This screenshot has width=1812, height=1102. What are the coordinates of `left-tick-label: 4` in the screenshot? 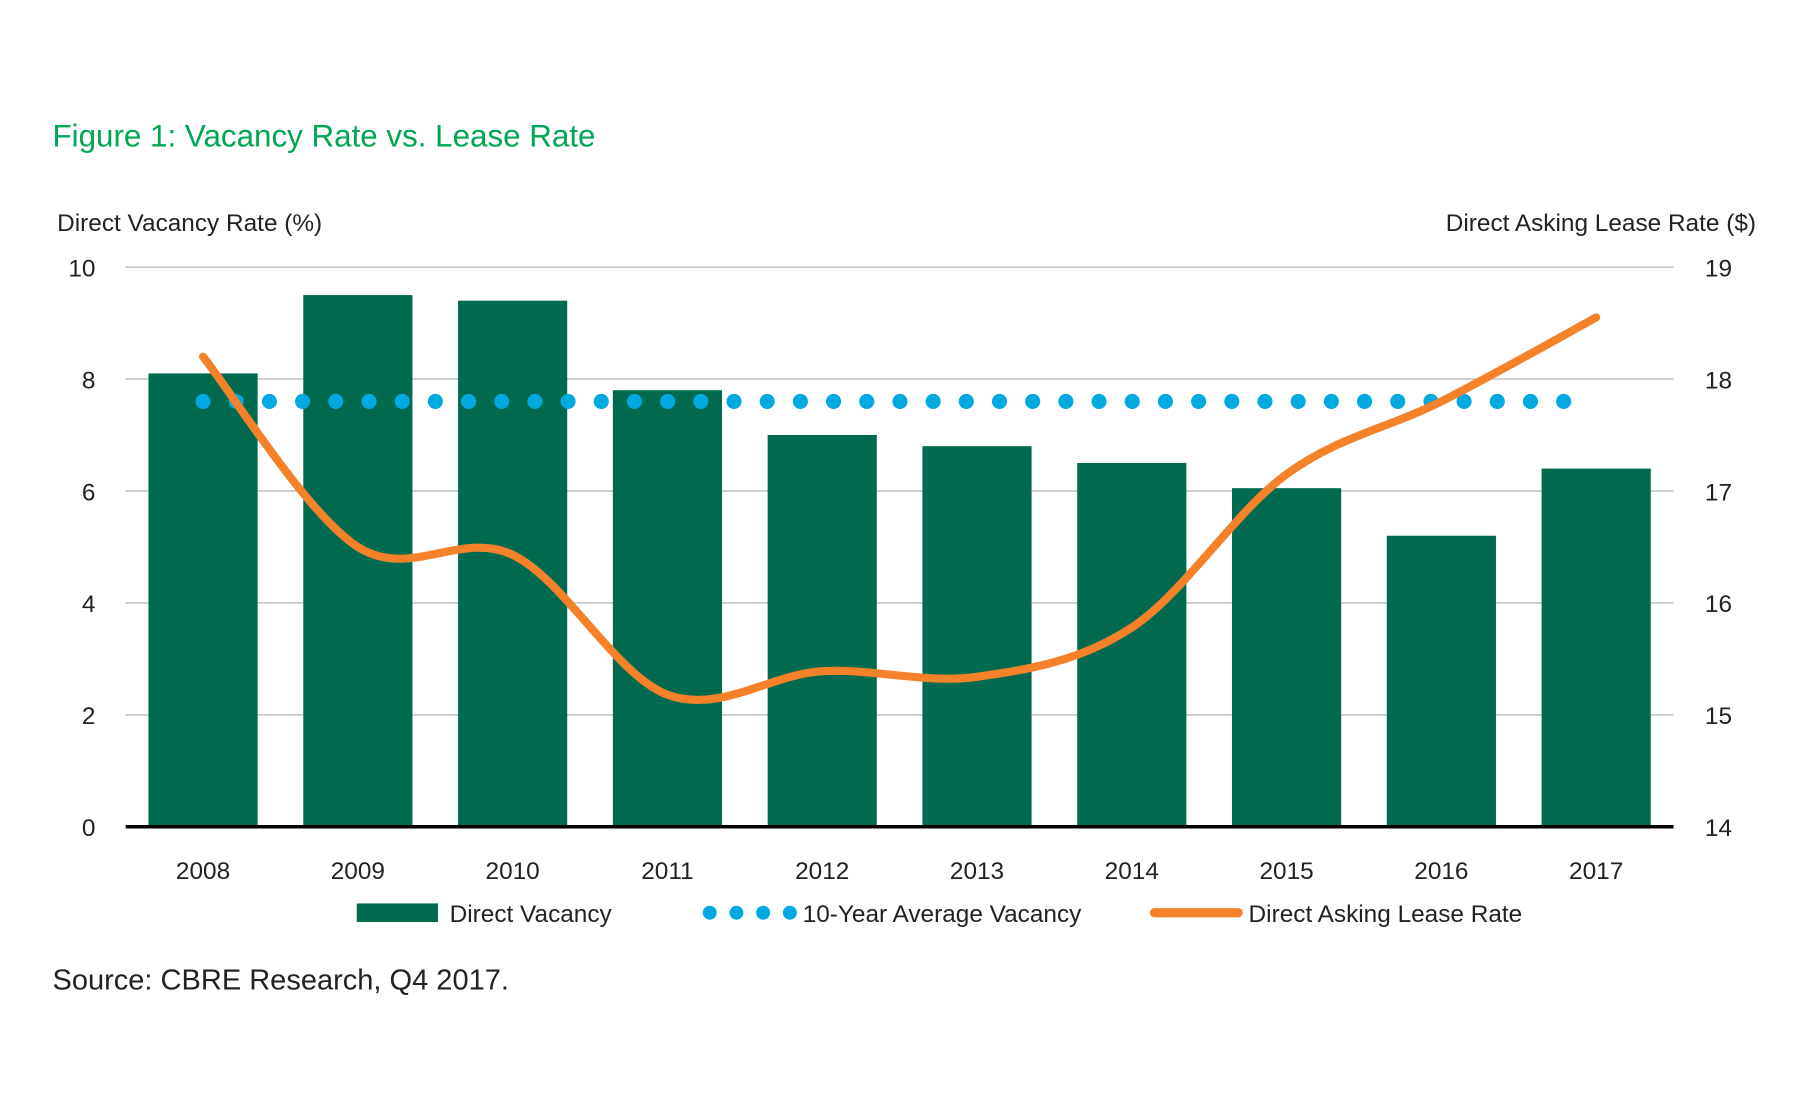 It's located at (89, 604).